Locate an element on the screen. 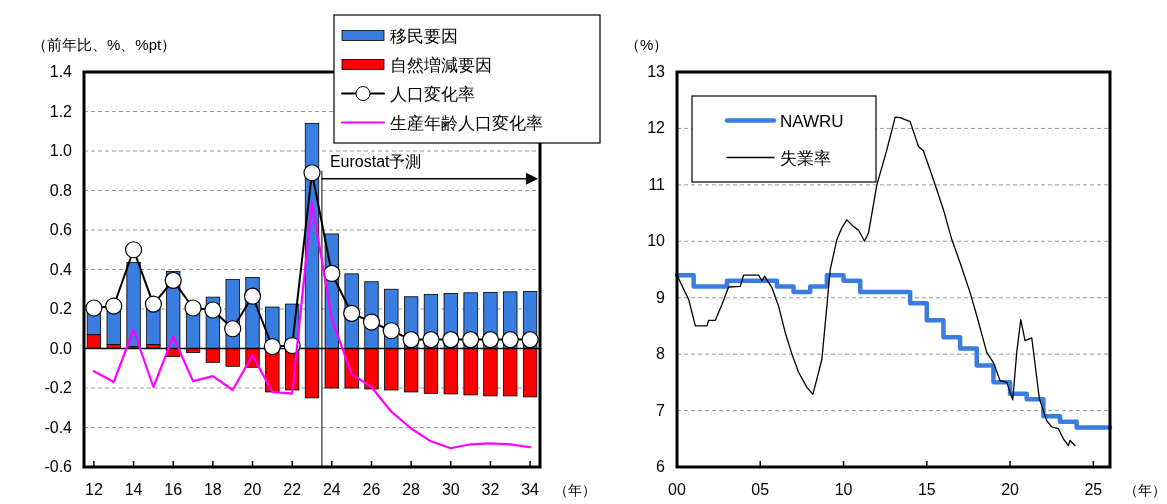 This screenshot has height=504, width=1167. y-tick-label: 6 is located at coordinates (661, 466).